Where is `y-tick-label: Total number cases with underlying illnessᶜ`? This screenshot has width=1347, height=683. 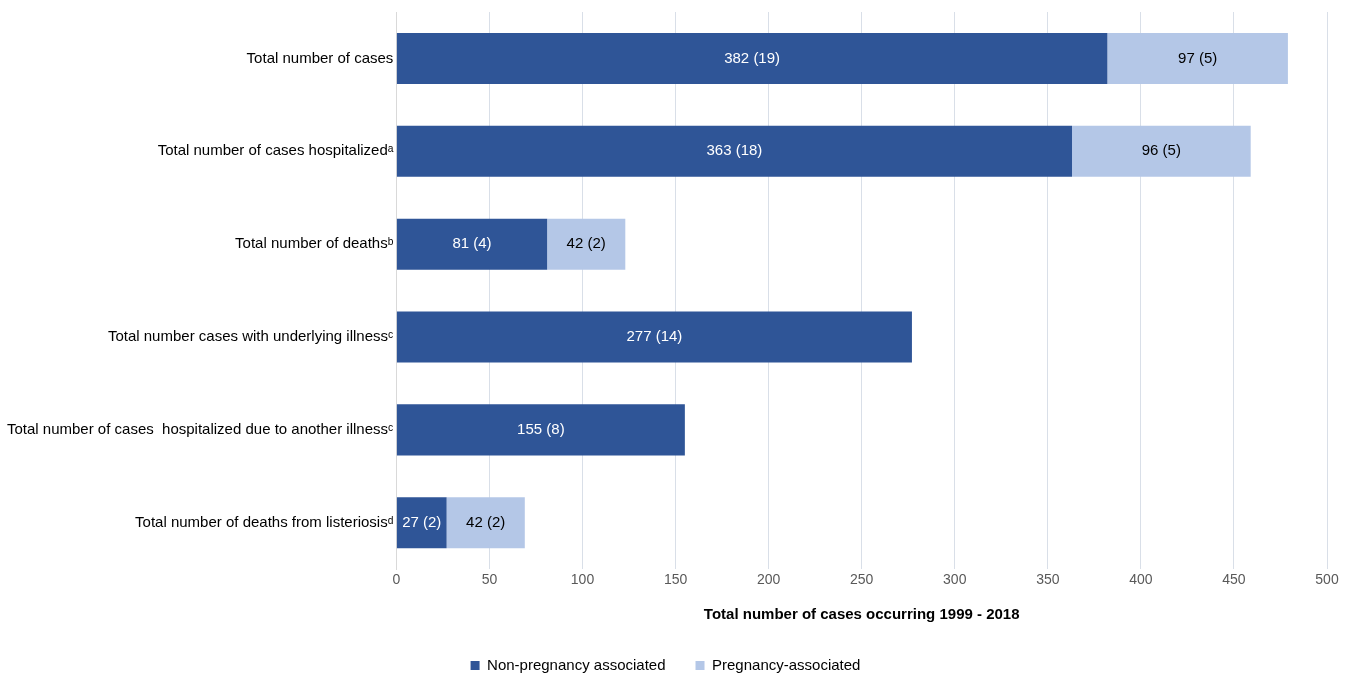
y-tick-label: Total number cases with underlying illnessᶜ is located at coordinates (250, 336).